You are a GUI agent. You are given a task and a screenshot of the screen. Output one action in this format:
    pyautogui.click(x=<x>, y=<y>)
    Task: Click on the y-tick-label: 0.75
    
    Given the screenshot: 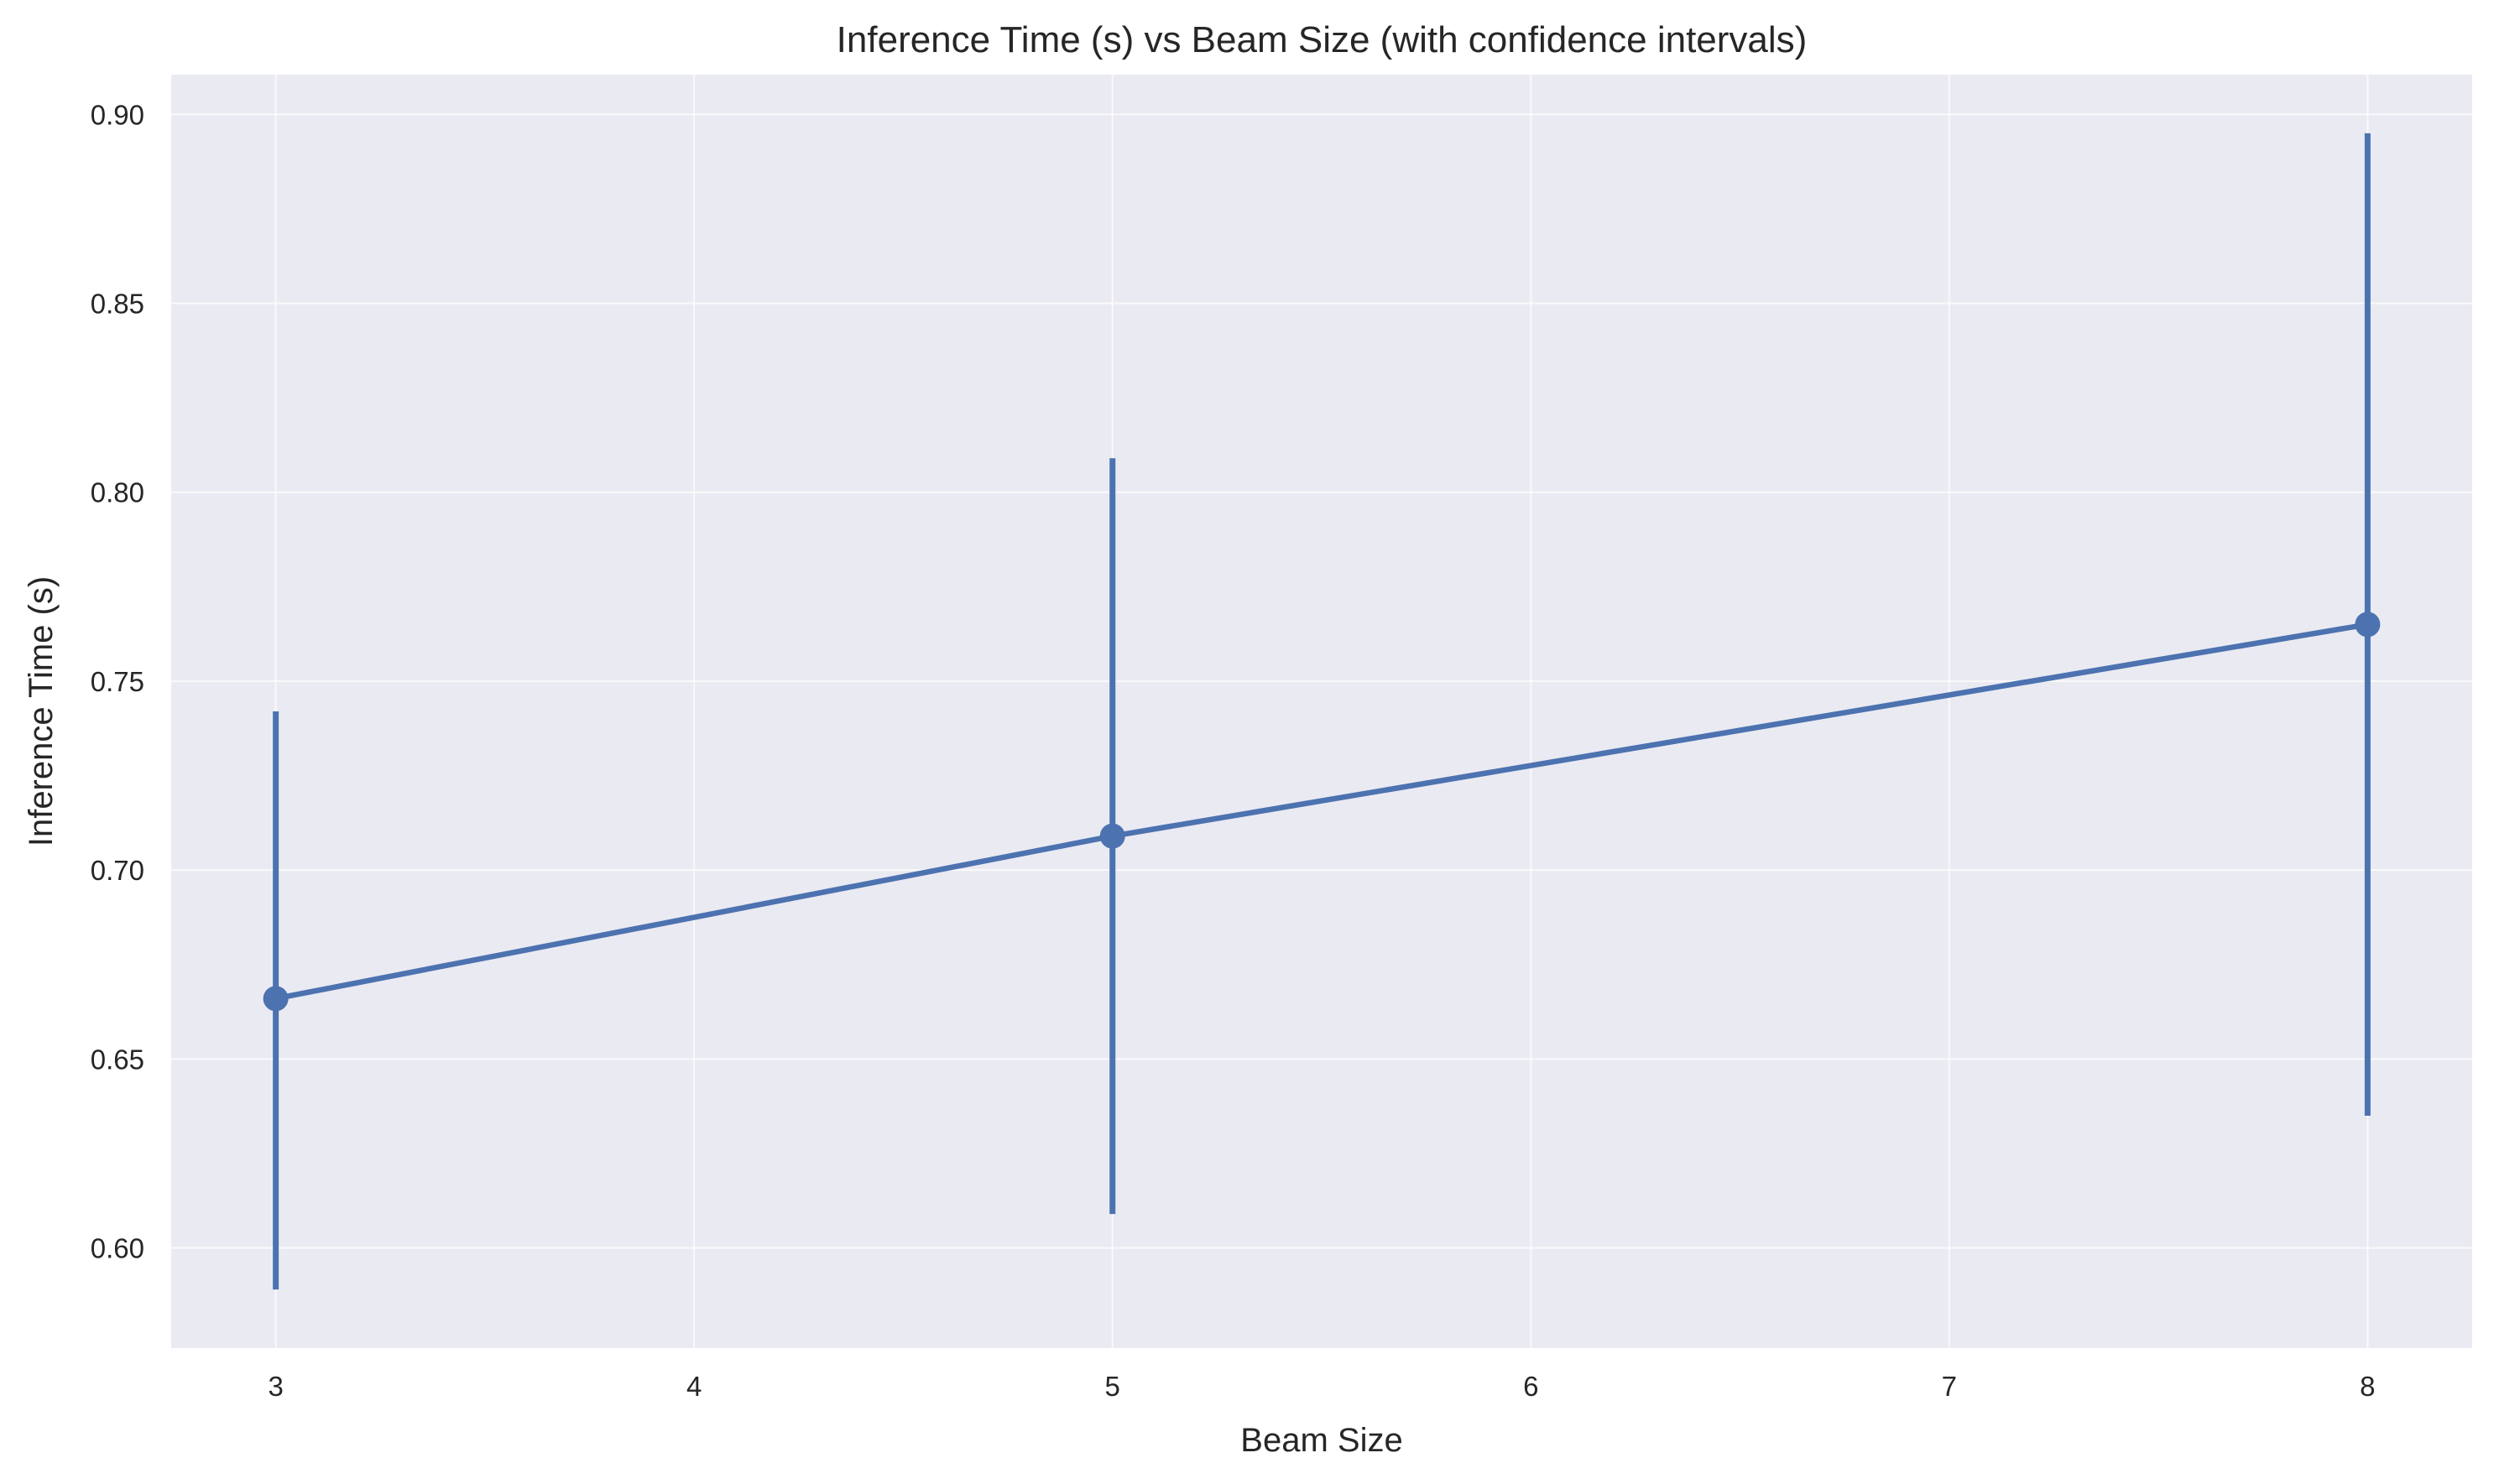 What is the action you would take?
    pyautogui.click(x=118, y=681)
    